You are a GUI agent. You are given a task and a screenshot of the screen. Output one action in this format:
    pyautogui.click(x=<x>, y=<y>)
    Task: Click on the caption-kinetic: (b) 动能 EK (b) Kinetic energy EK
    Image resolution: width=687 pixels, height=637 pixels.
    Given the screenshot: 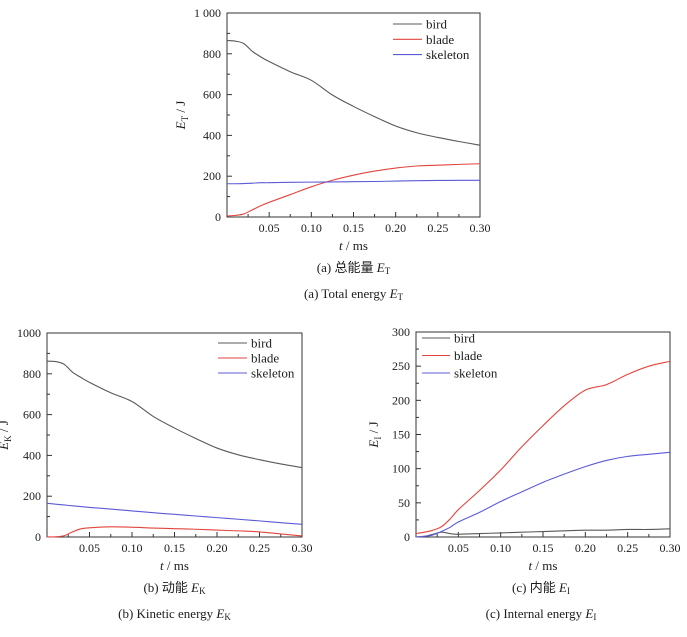 What is the action you would take?
    pyautogui.click(x=174, y=607)
    